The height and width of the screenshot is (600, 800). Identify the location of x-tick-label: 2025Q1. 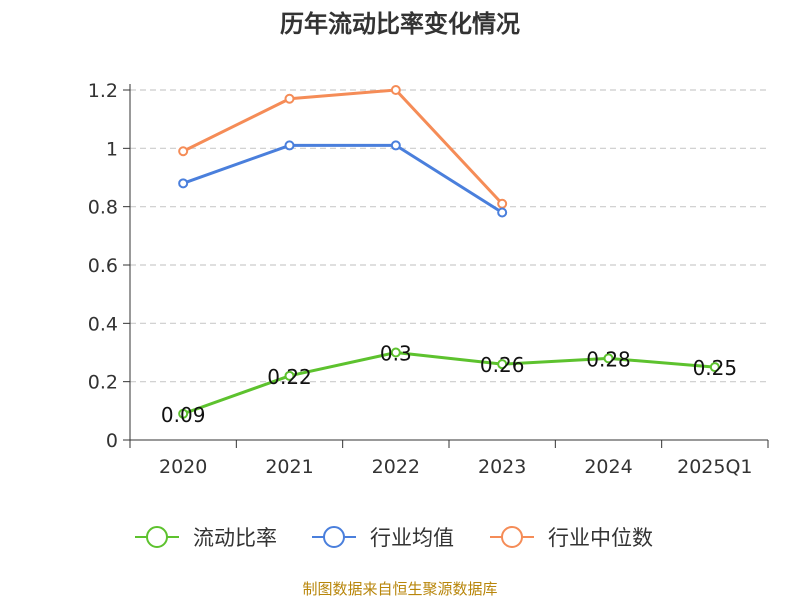
(714, 467).